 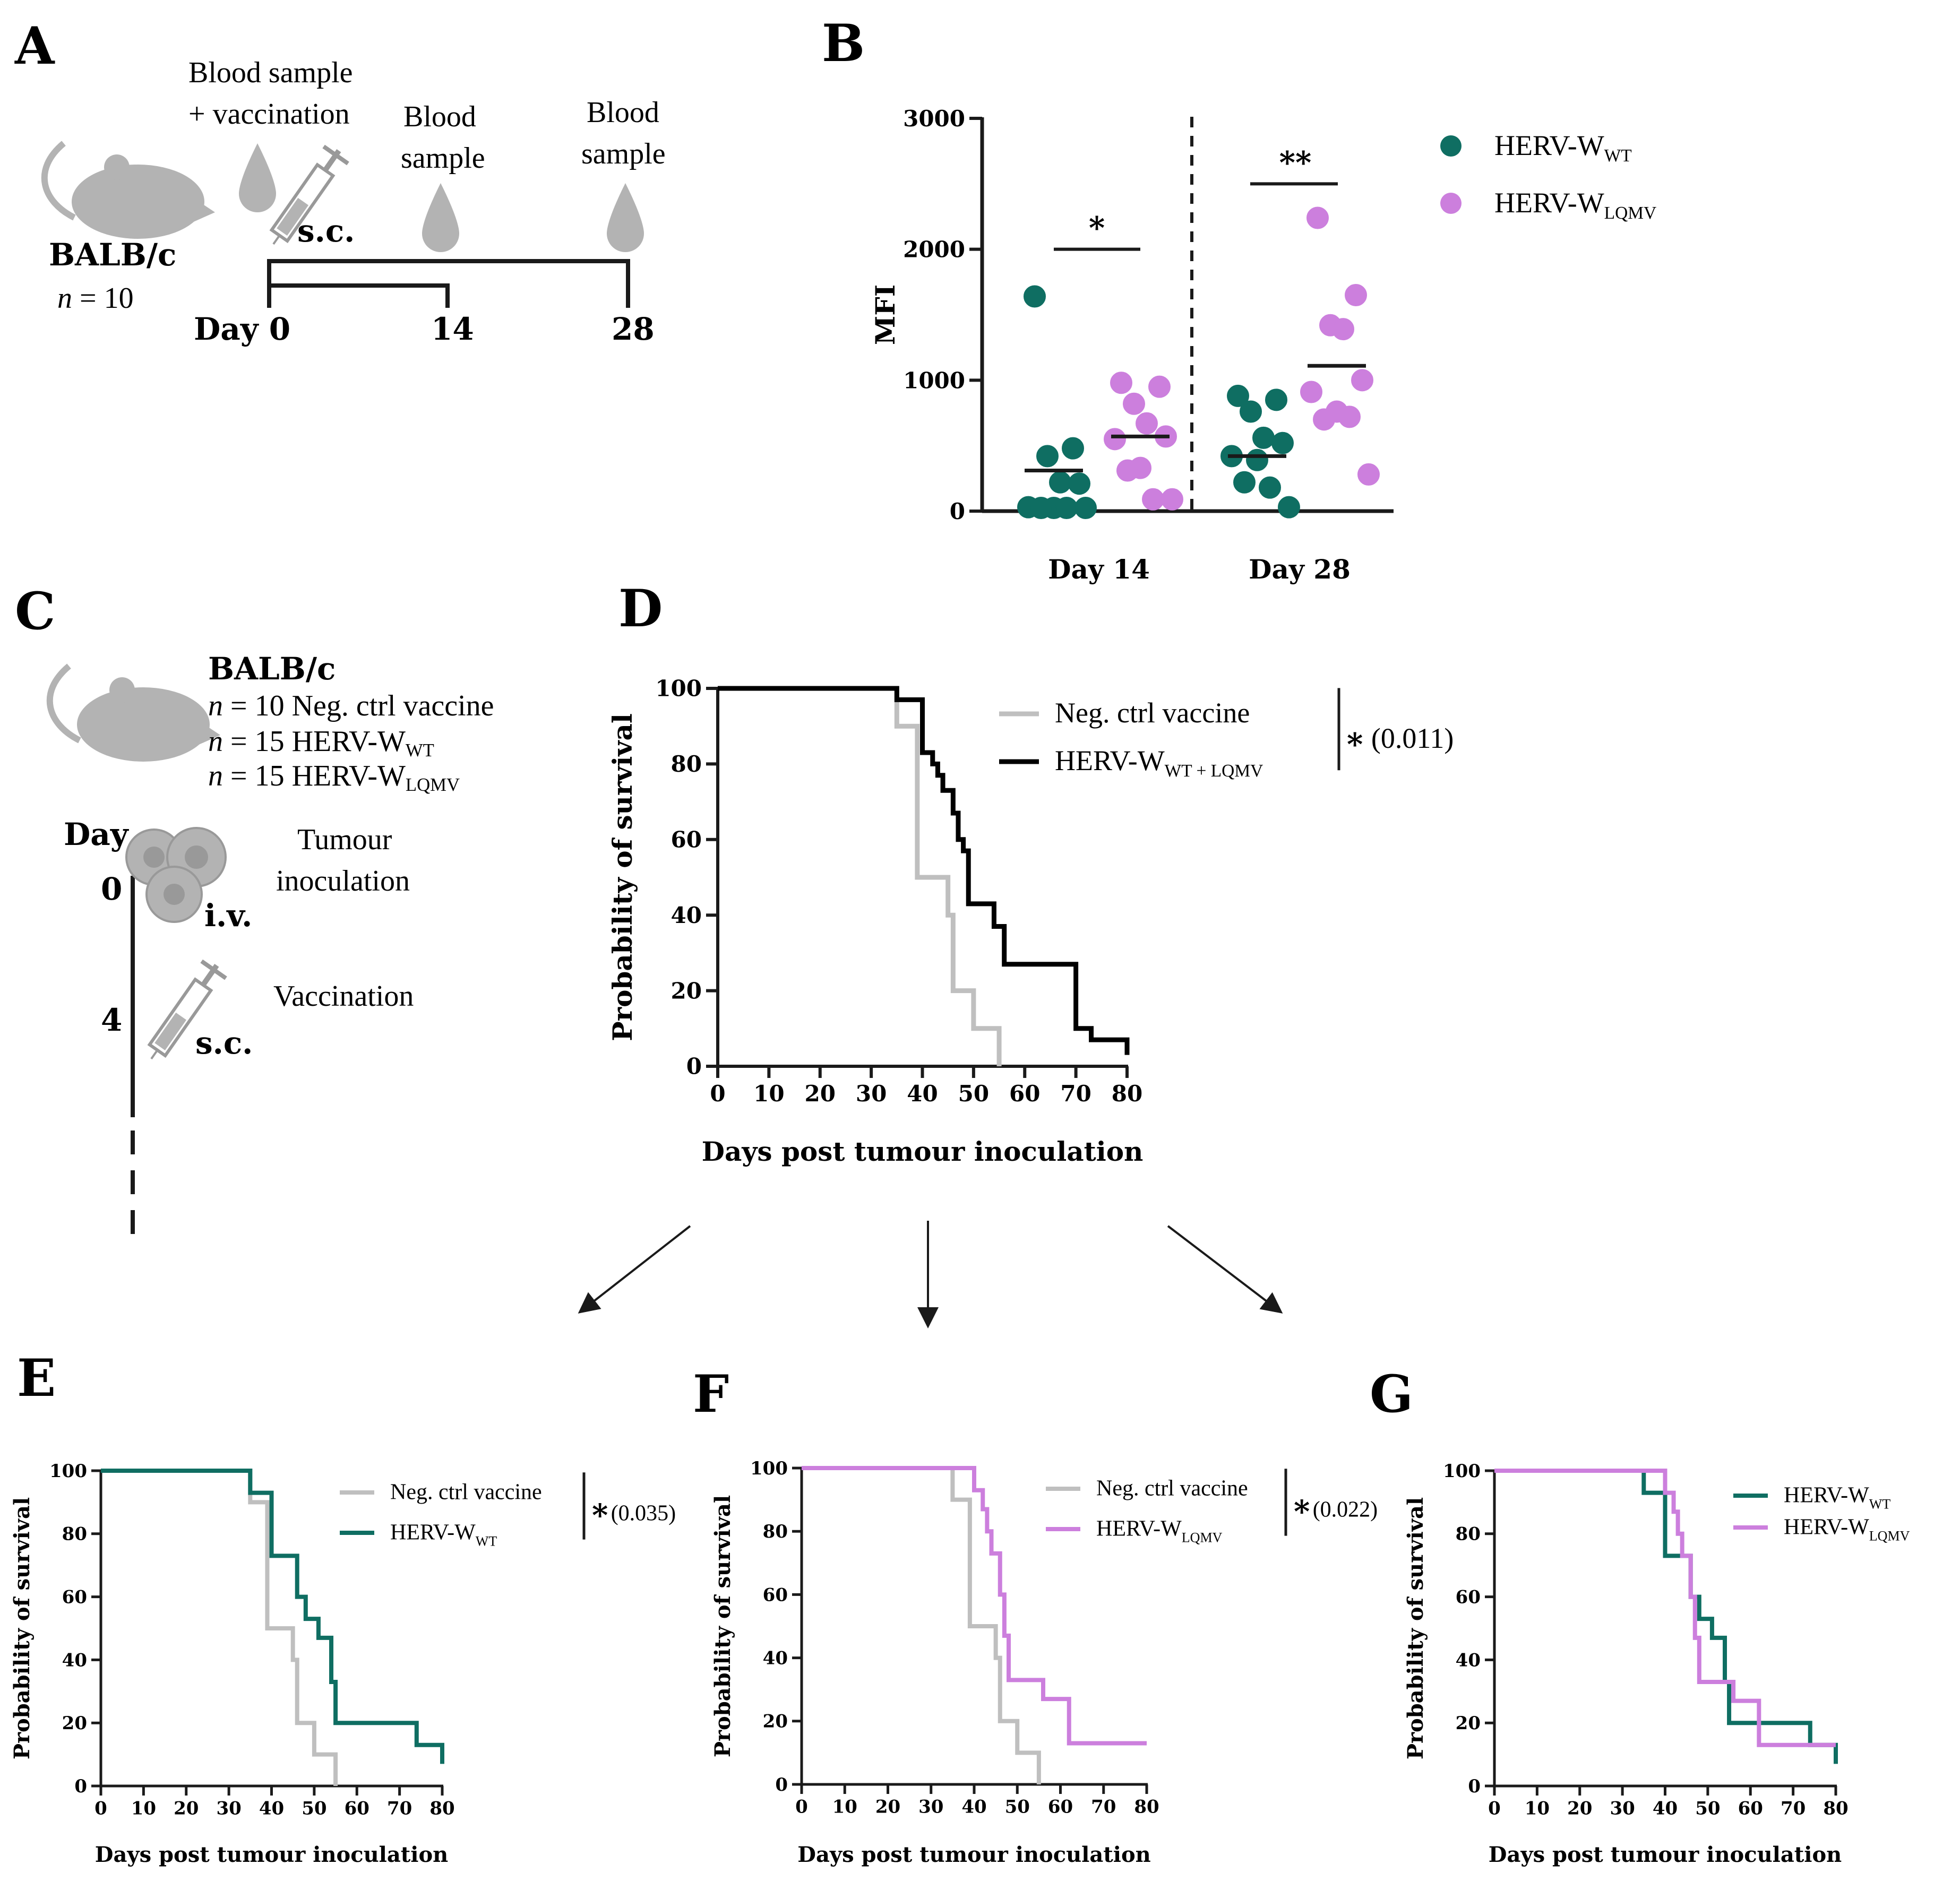 What do you see at coordinates (35, 611) in the screenshot?
I see `panel-c-label: C` at bounding box center [35, 611].